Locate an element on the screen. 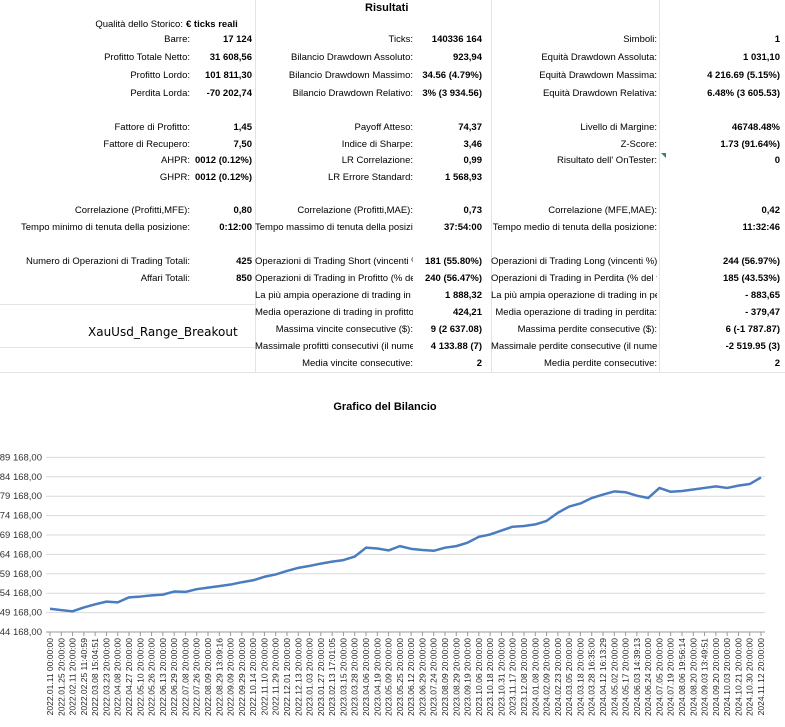  stat-label: Fattore di Profitto: is located at coordinates (152, 127).